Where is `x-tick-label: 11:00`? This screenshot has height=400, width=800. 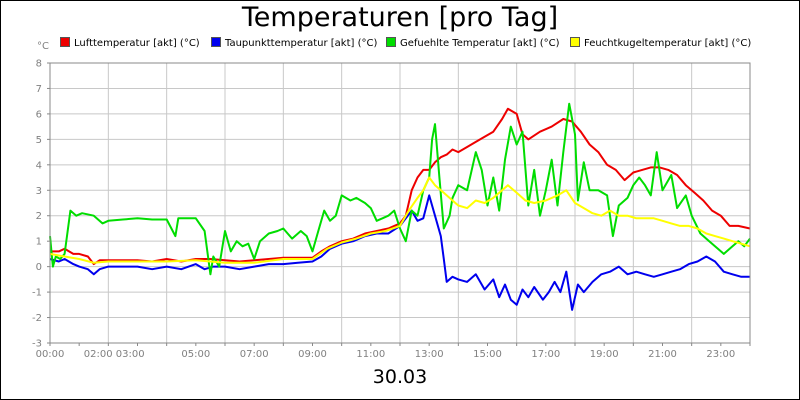
x-tick-label: 11:00 is located at coordinates (370, 354).